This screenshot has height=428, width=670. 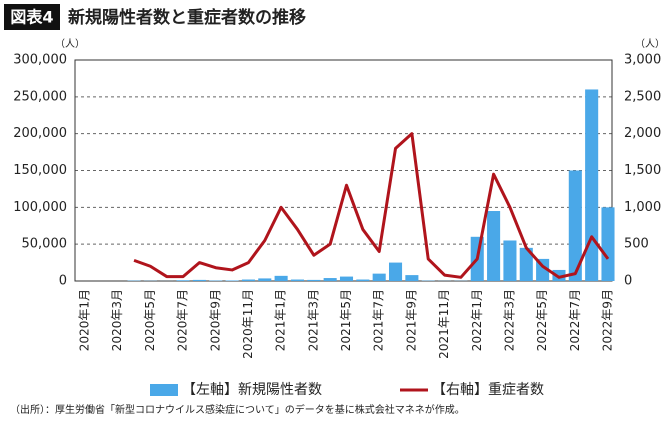 I want to click on x-tick-label: 2021年7月, so click(x=379, y=320).